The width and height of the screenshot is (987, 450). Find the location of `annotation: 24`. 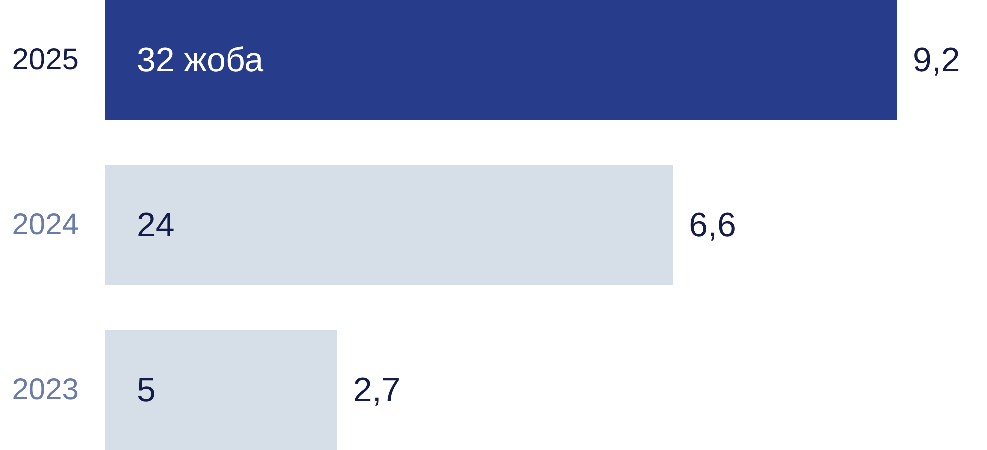

annotation: 24 is located at coordinates (156, 225).